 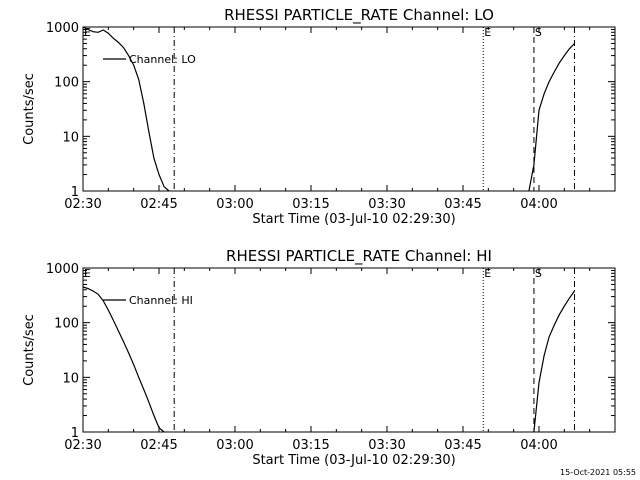 What do you see at coordinates (161, 300) in the screenshot?
I see `legend-label: Channel: HI` at bounding box center [161, 300].